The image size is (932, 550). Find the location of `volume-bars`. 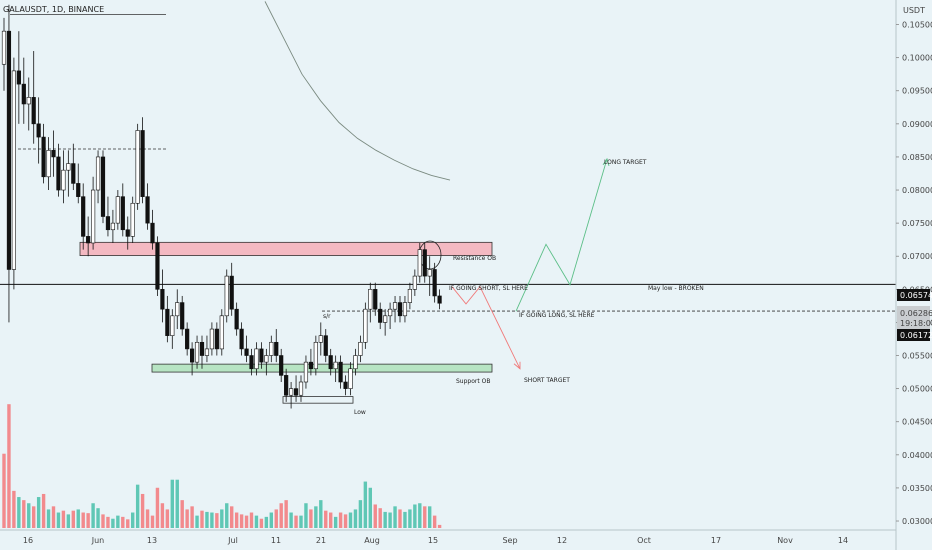

volume-bars is located at coordinates (222, 466).